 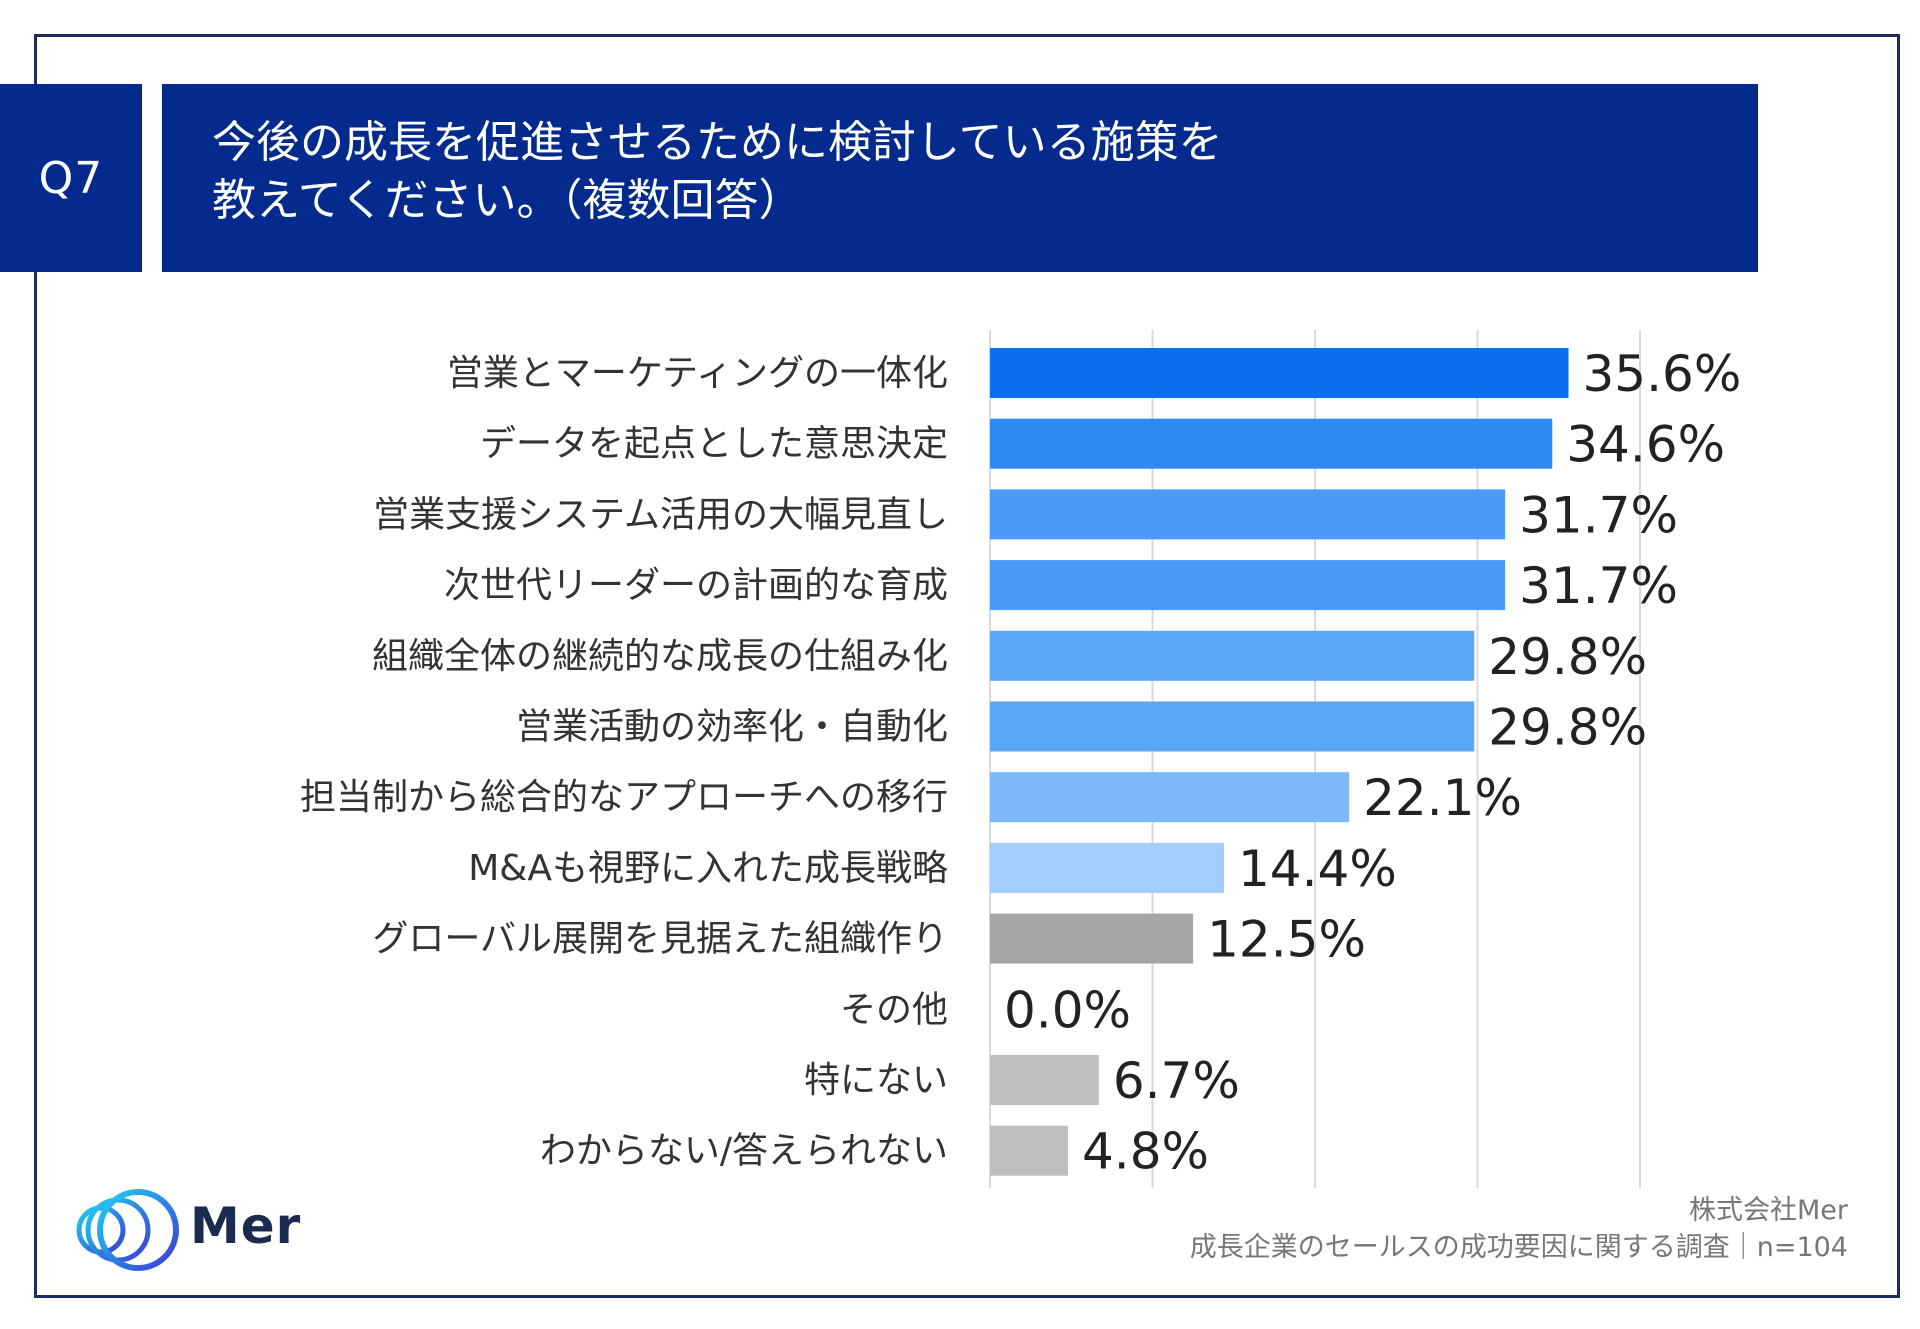 I want to click on category-label: 営業とマーケティングの一体化, so click(x=697, y=373).